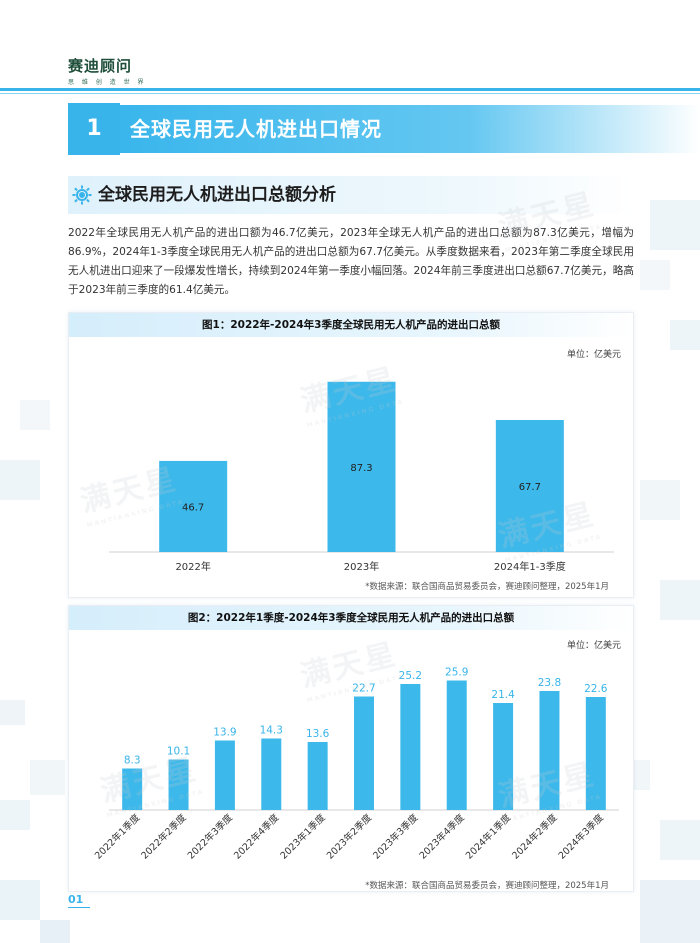 This screenshot has height=943, width=700. I want to click on chart1-data-label: 46.7, so click(193, 507).